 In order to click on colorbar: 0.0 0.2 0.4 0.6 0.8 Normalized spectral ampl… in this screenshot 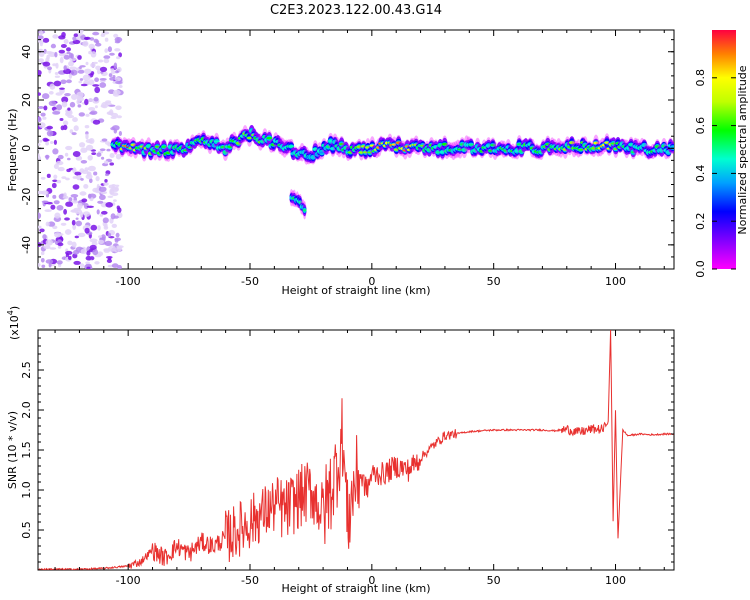, I will do `click(721, 154)`.